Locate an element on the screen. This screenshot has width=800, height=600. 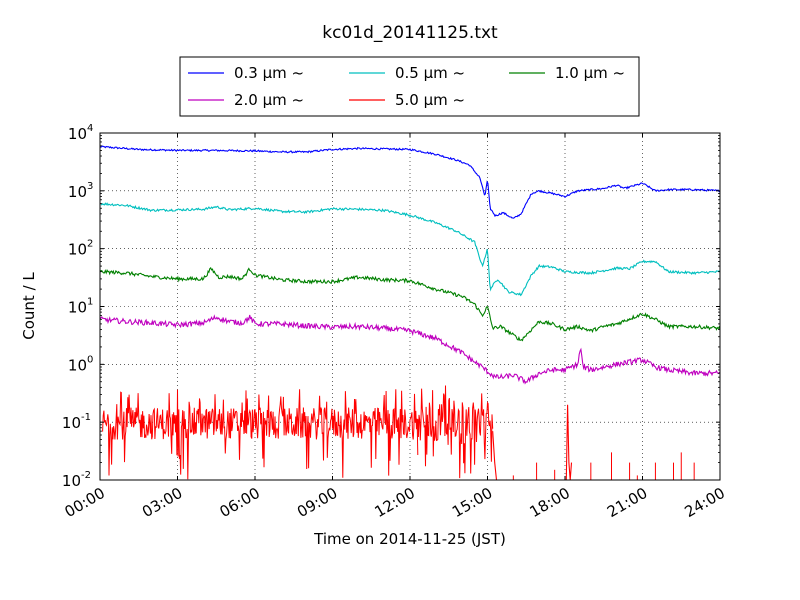
legend-label: 2.0 μm ~ is located at coordinates (269, 100).